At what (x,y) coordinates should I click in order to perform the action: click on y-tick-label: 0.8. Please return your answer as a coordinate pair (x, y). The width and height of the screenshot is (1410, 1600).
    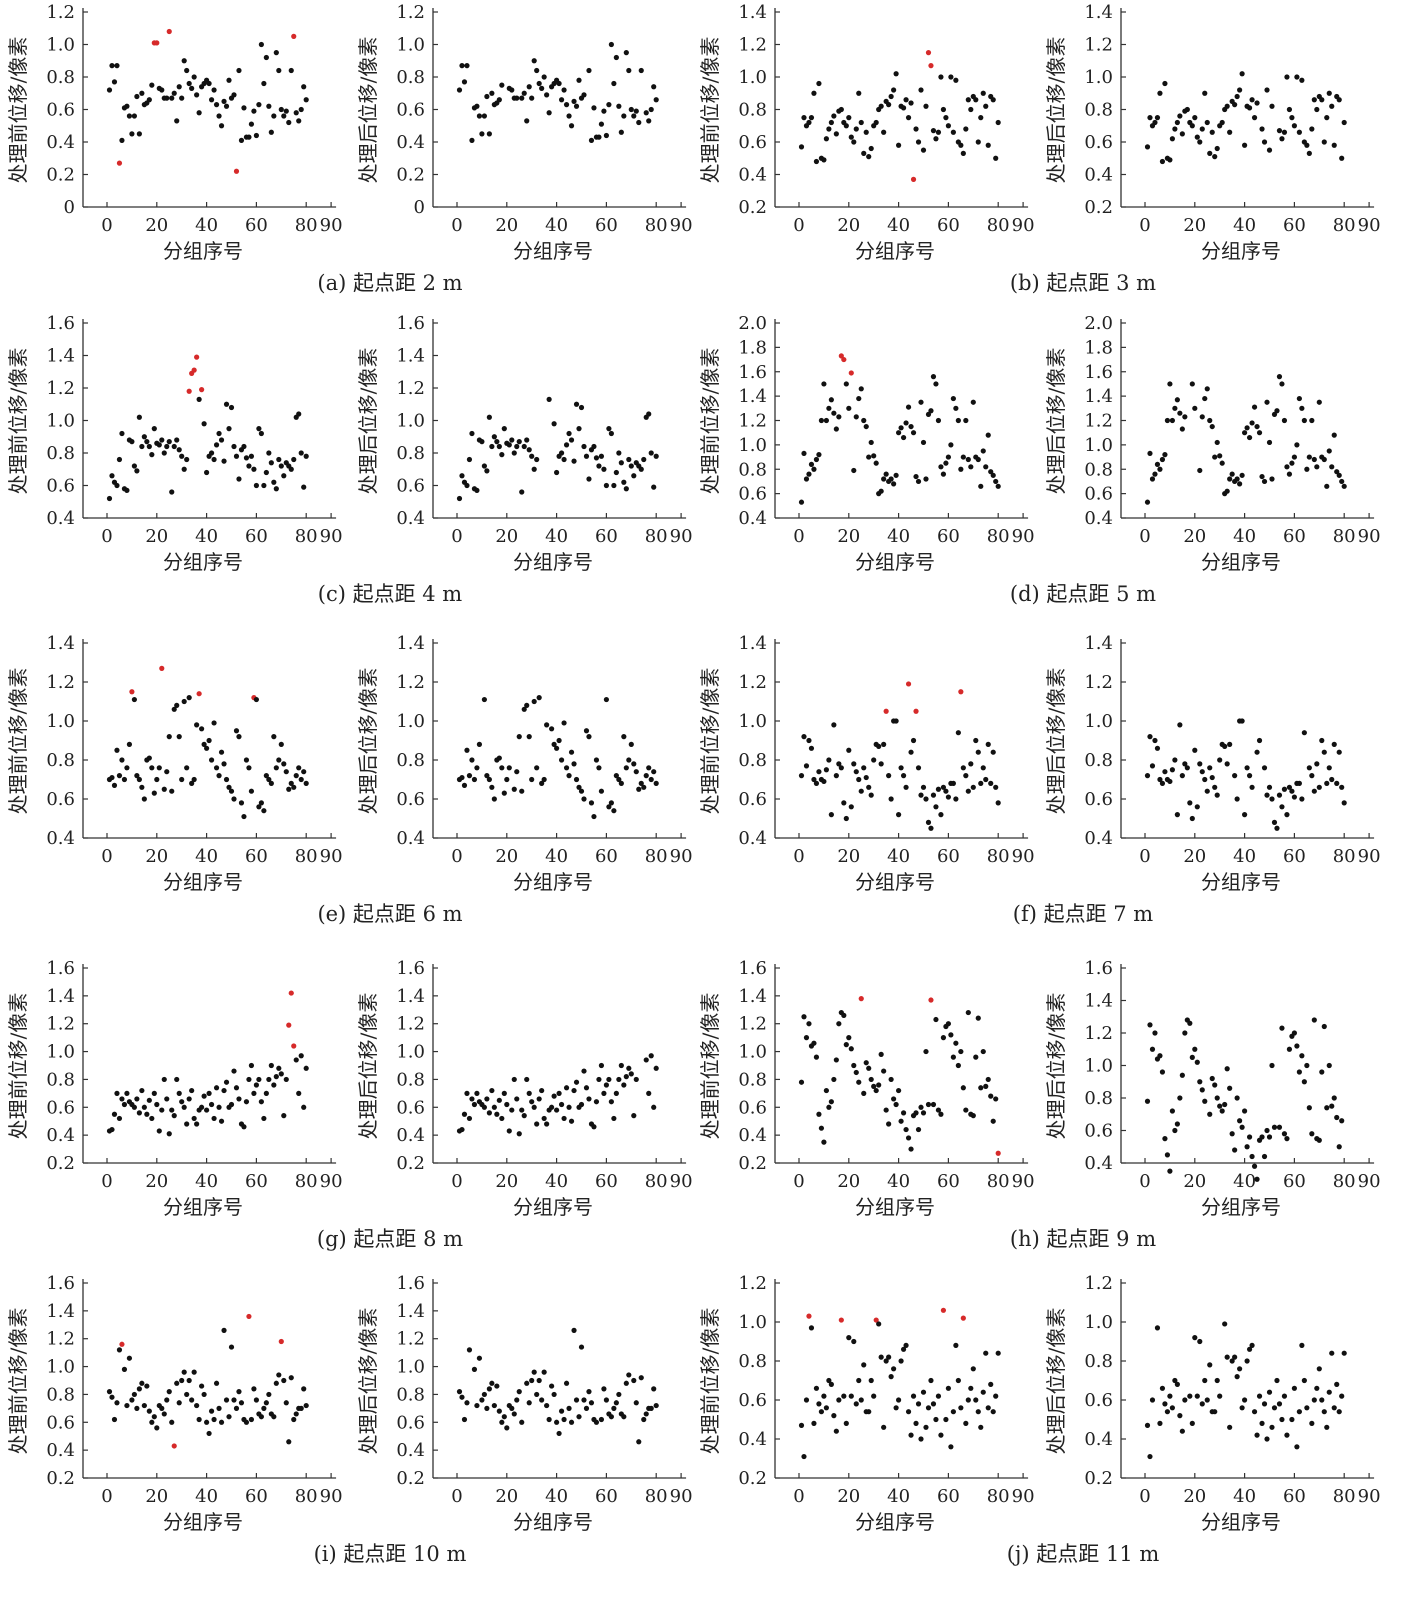
    Looking at the image, I should click on (410, 77).